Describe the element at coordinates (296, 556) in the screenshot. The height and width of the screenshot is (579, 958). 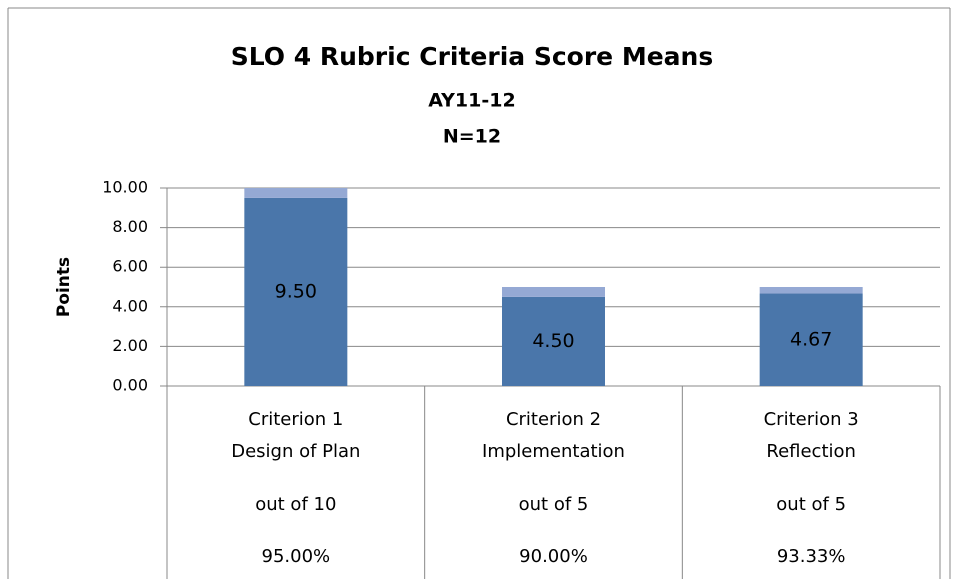
I see `x-tick-label: 95.00%` at that location.